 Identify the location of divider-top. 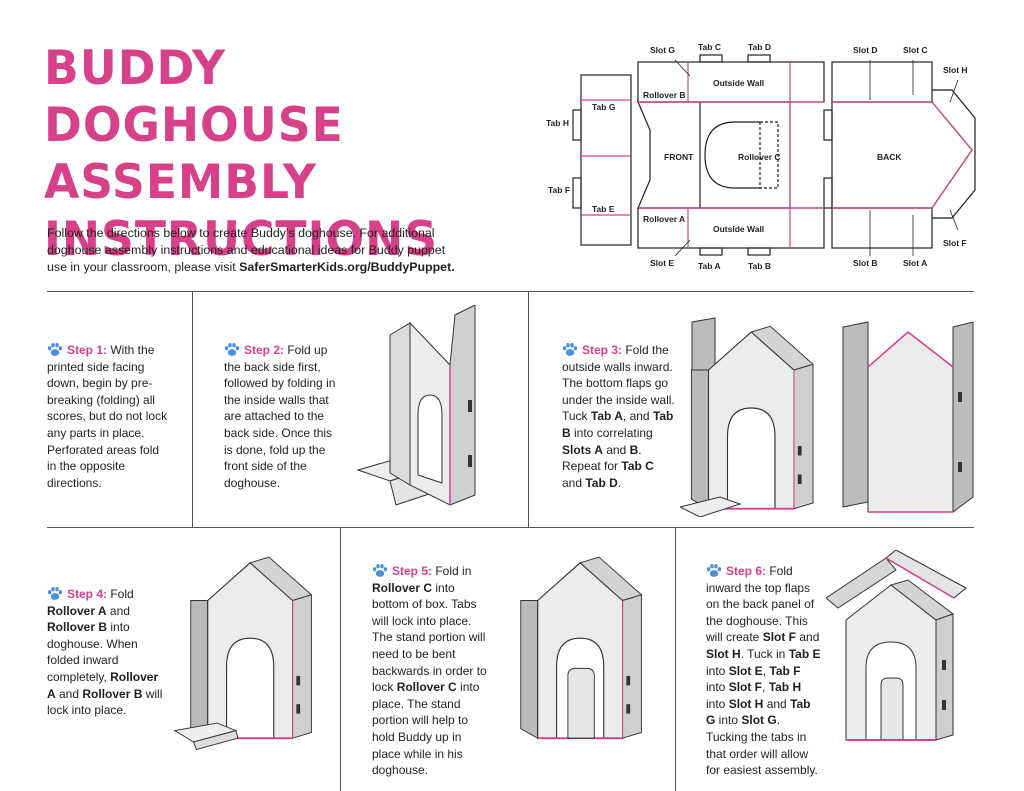
(510, 291).